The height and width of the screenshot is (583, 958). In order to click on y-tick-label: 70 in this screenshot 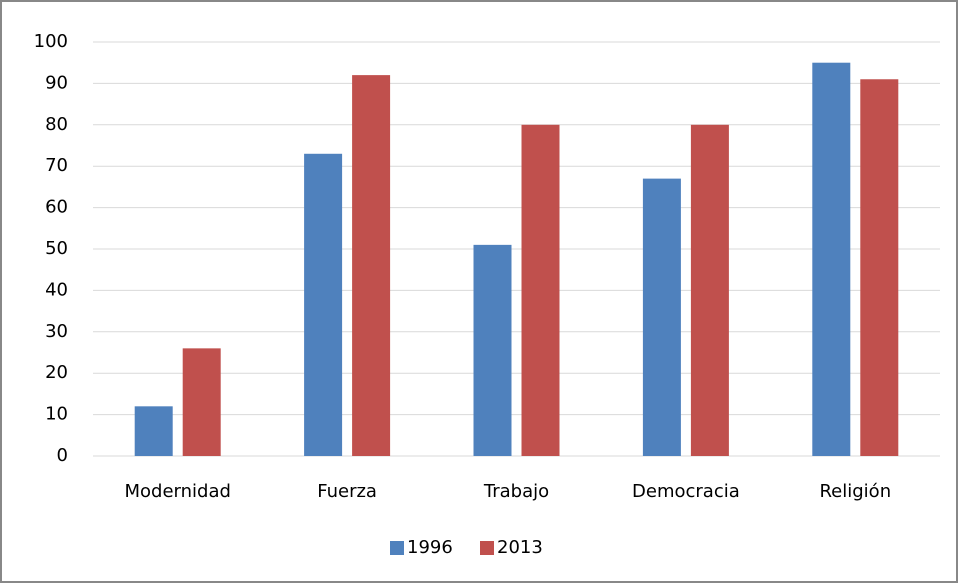, I will do `click(56, 165)`.